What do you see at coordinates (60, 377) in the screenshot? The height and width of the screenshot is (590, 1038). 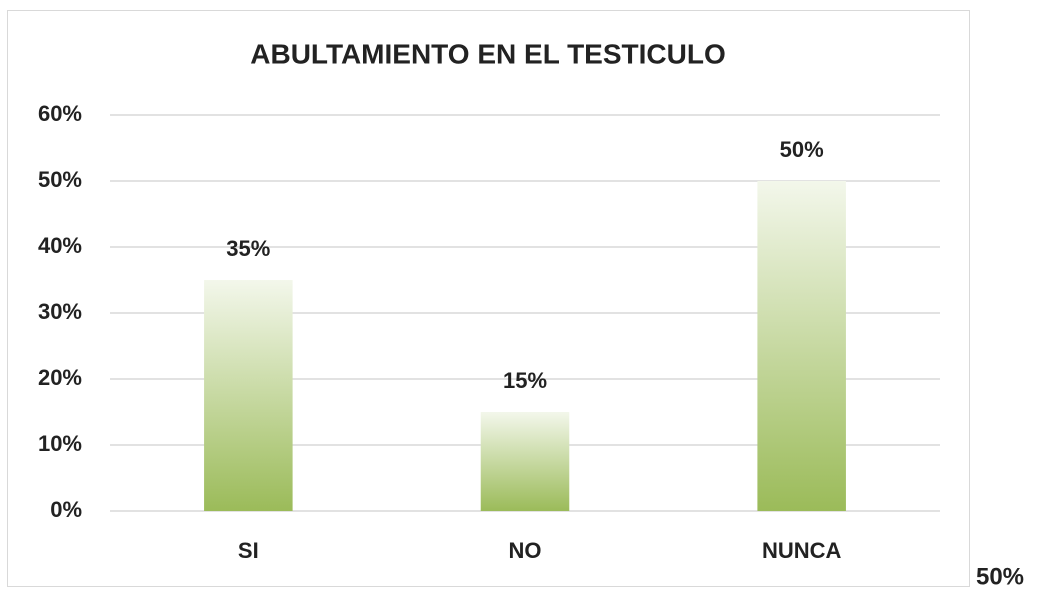 I see `y-tick-label: 20%` at bounding box center [60, 377].